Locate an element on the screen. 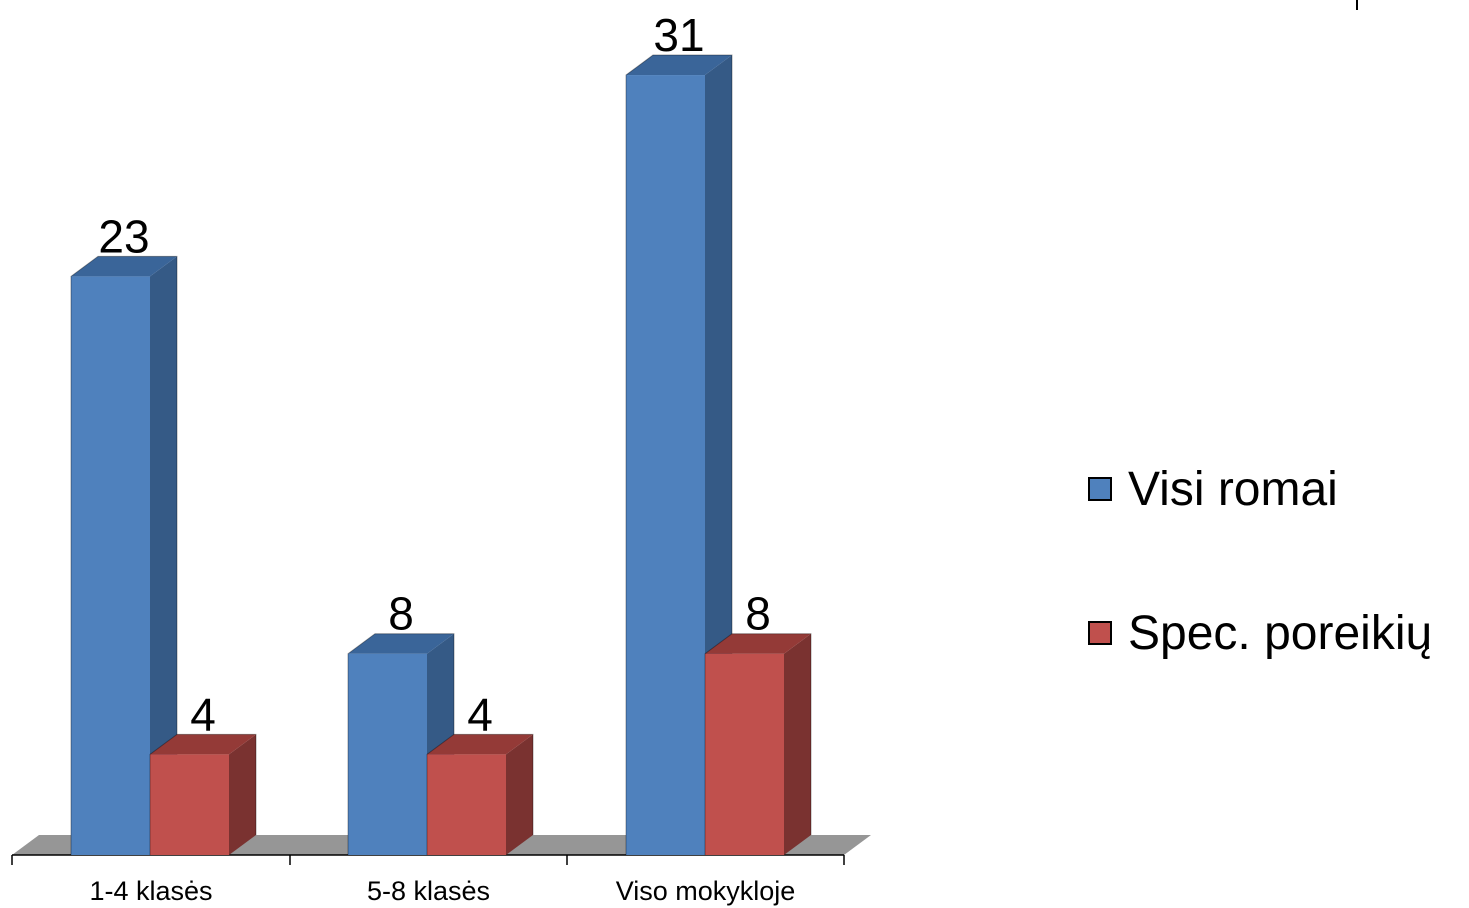 The width and height of the screenshot is (1469, 908). chart-legend: Visi romai Spec. poreikių is located at coordinates (1260, 604).